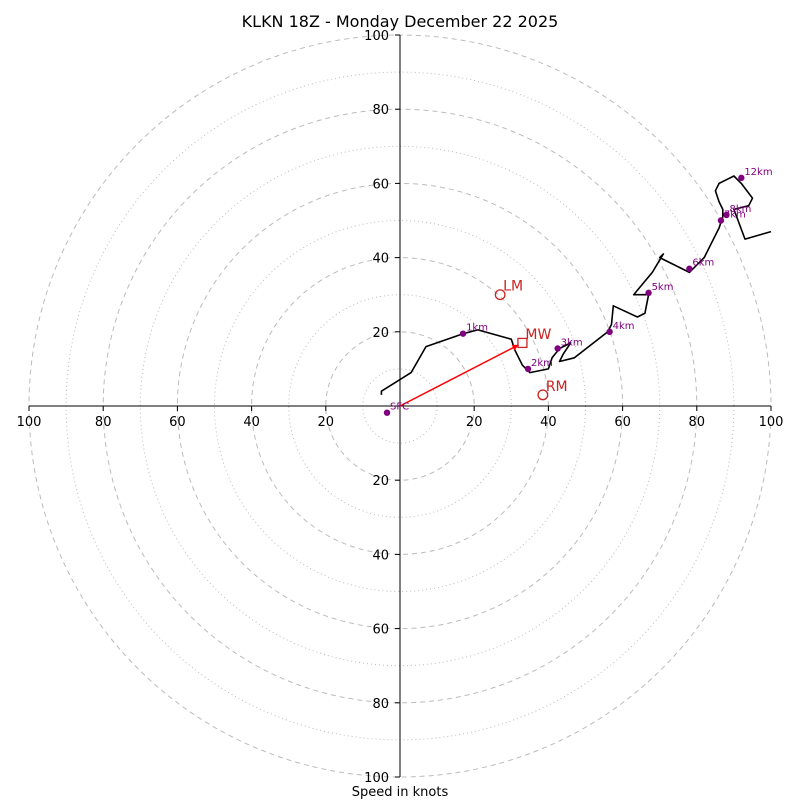 The height and width of the screenshot is (800, 800). I want to click on height-marker-7km, so click(721, 220).